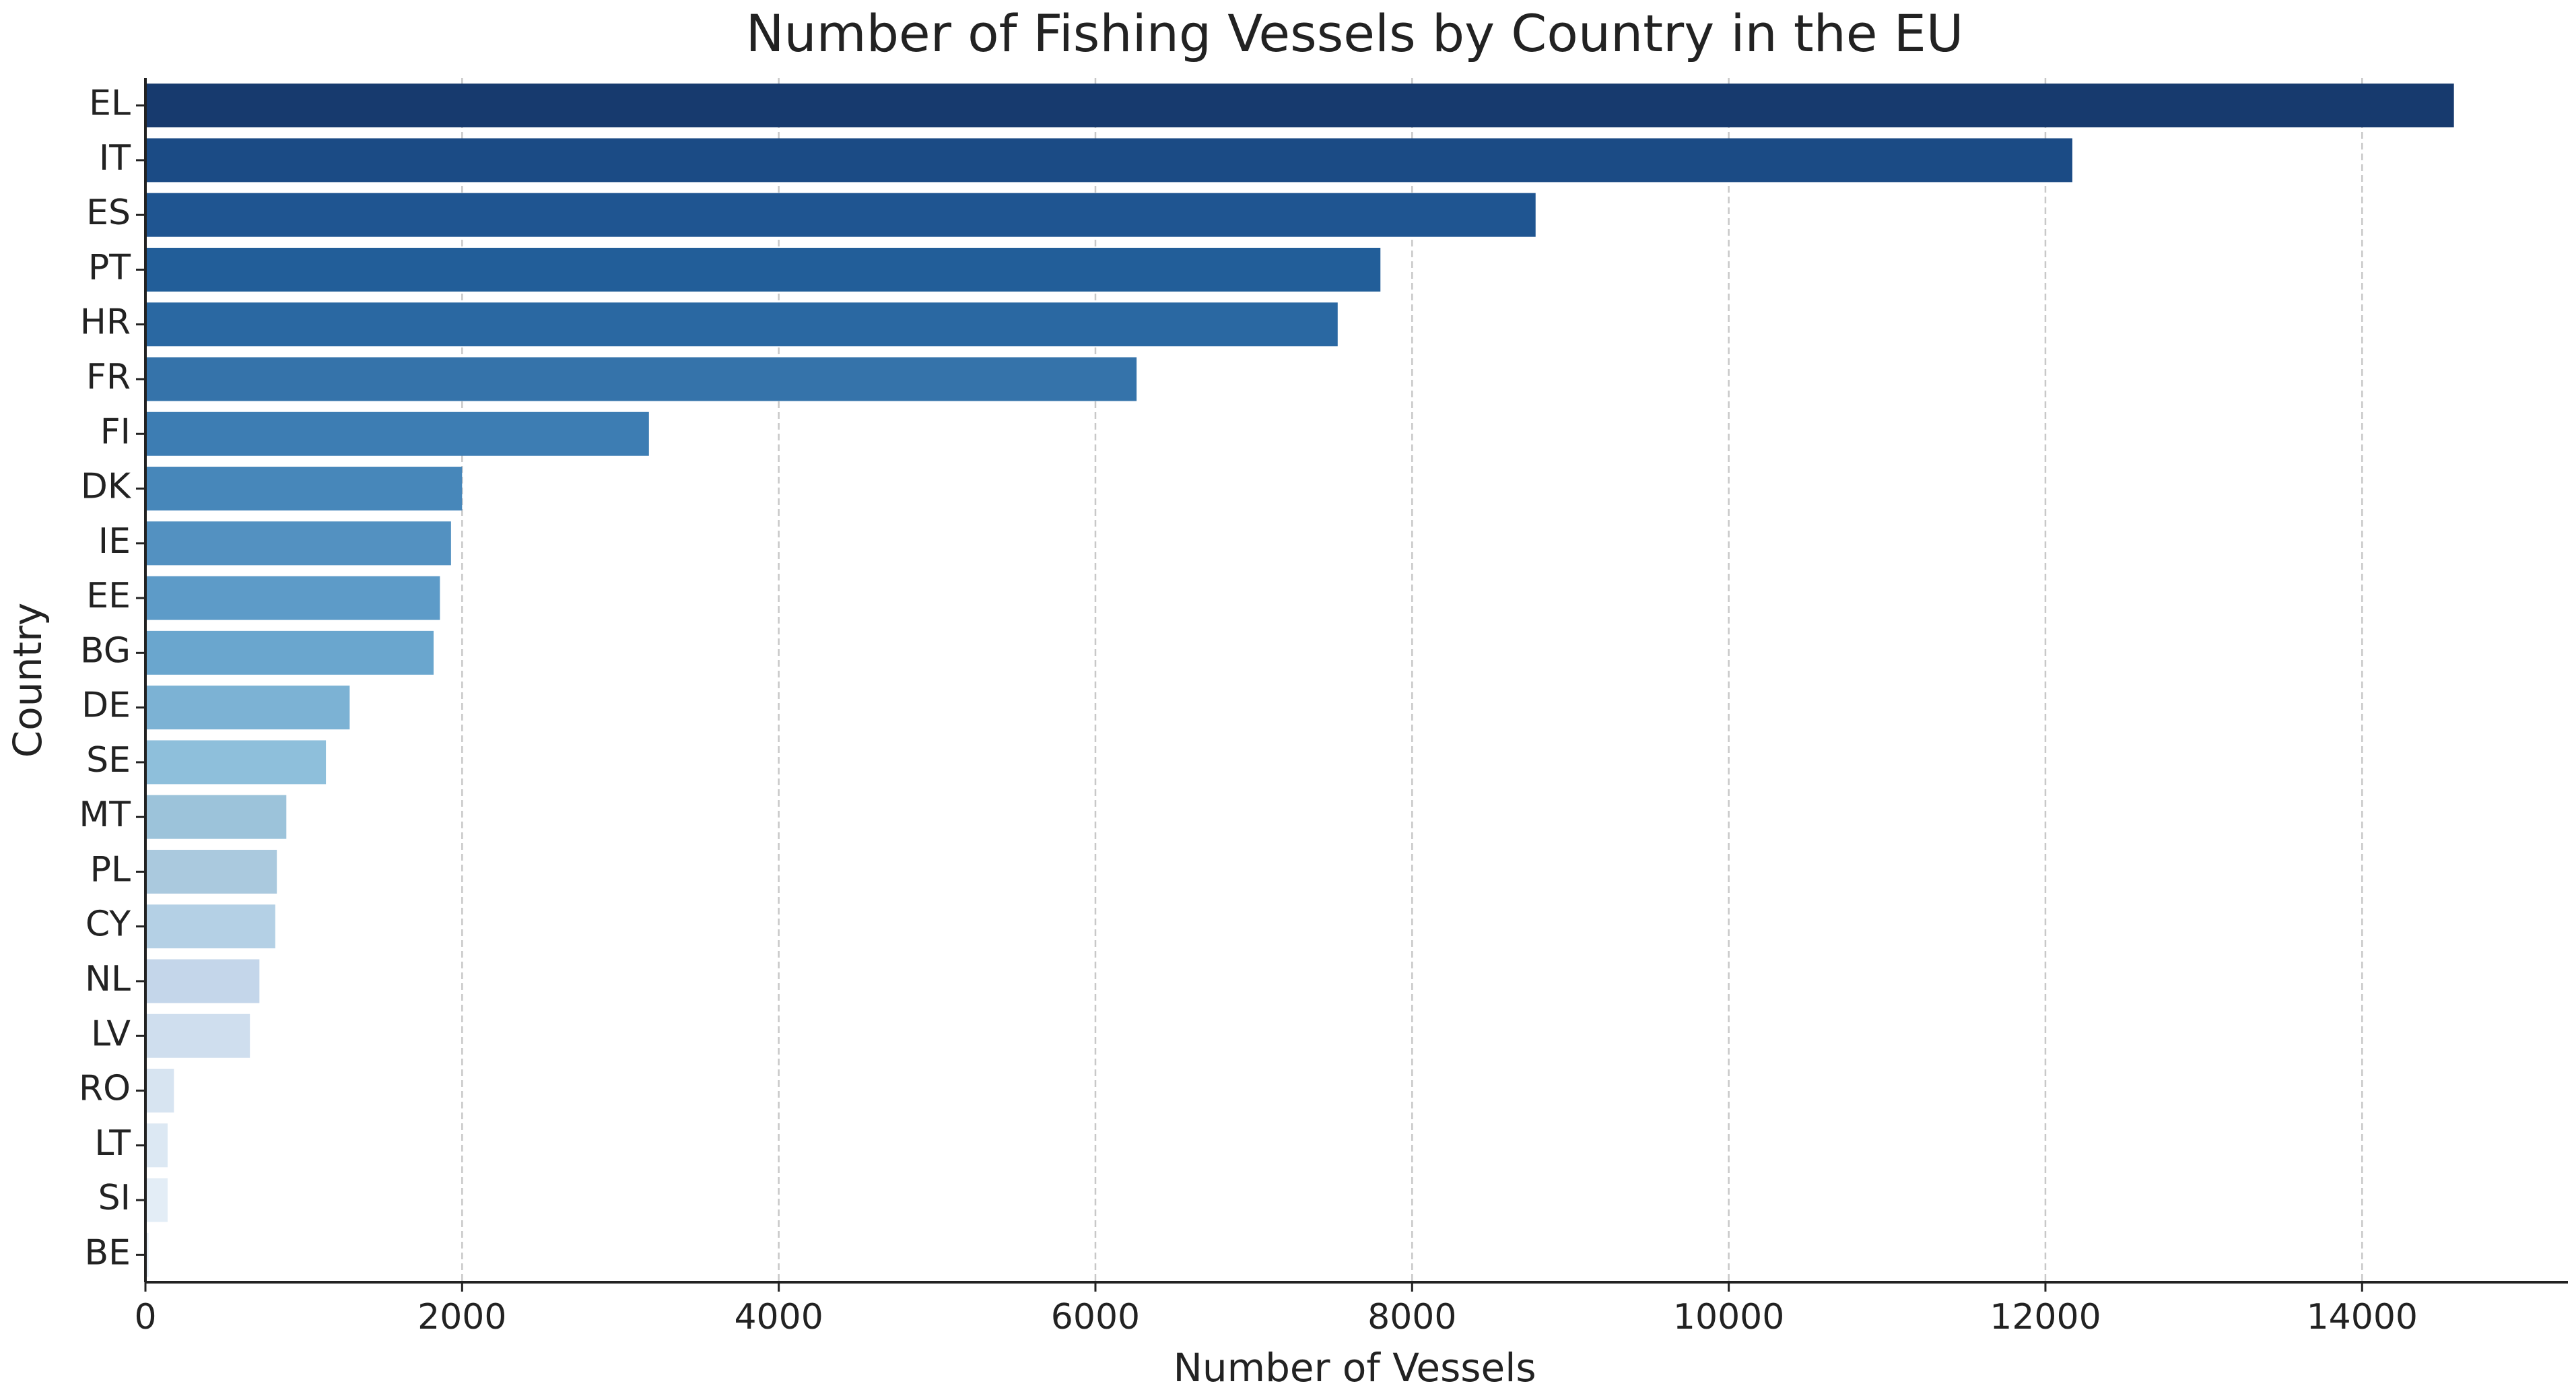 The width and height of the screenshot is (2576, 1396). Describe the element at coordinates (105, 322) in the screenshot. I see `y-tick-label: HR` at that location.